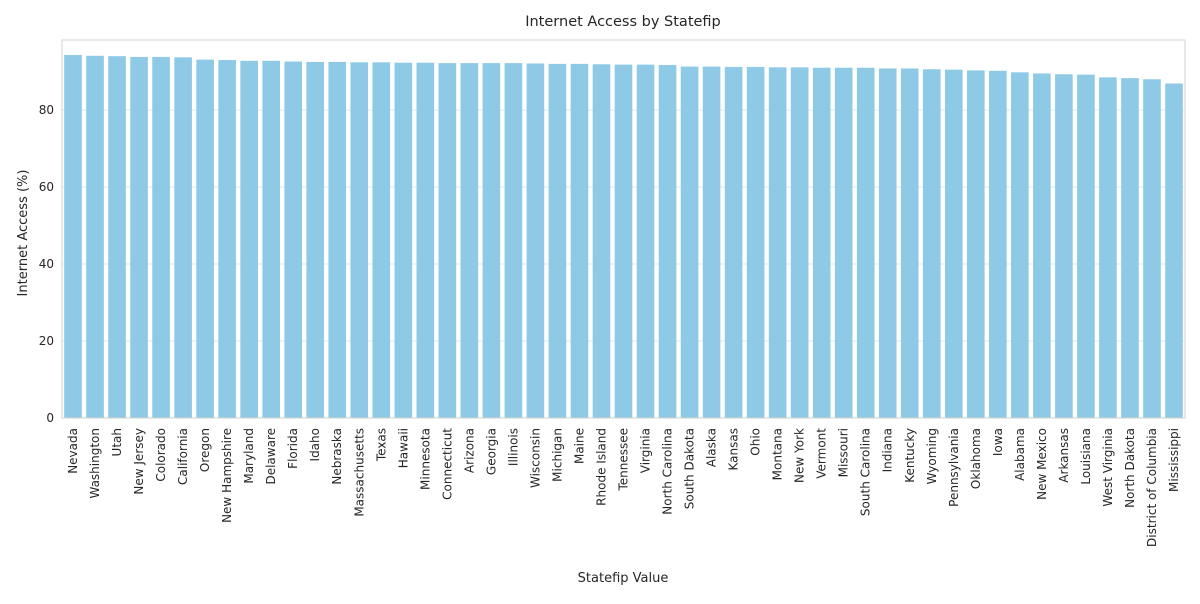  Describe the element at coordinates (50, 418) in the screenshot. I see `y-tick-label: 0` at that location.